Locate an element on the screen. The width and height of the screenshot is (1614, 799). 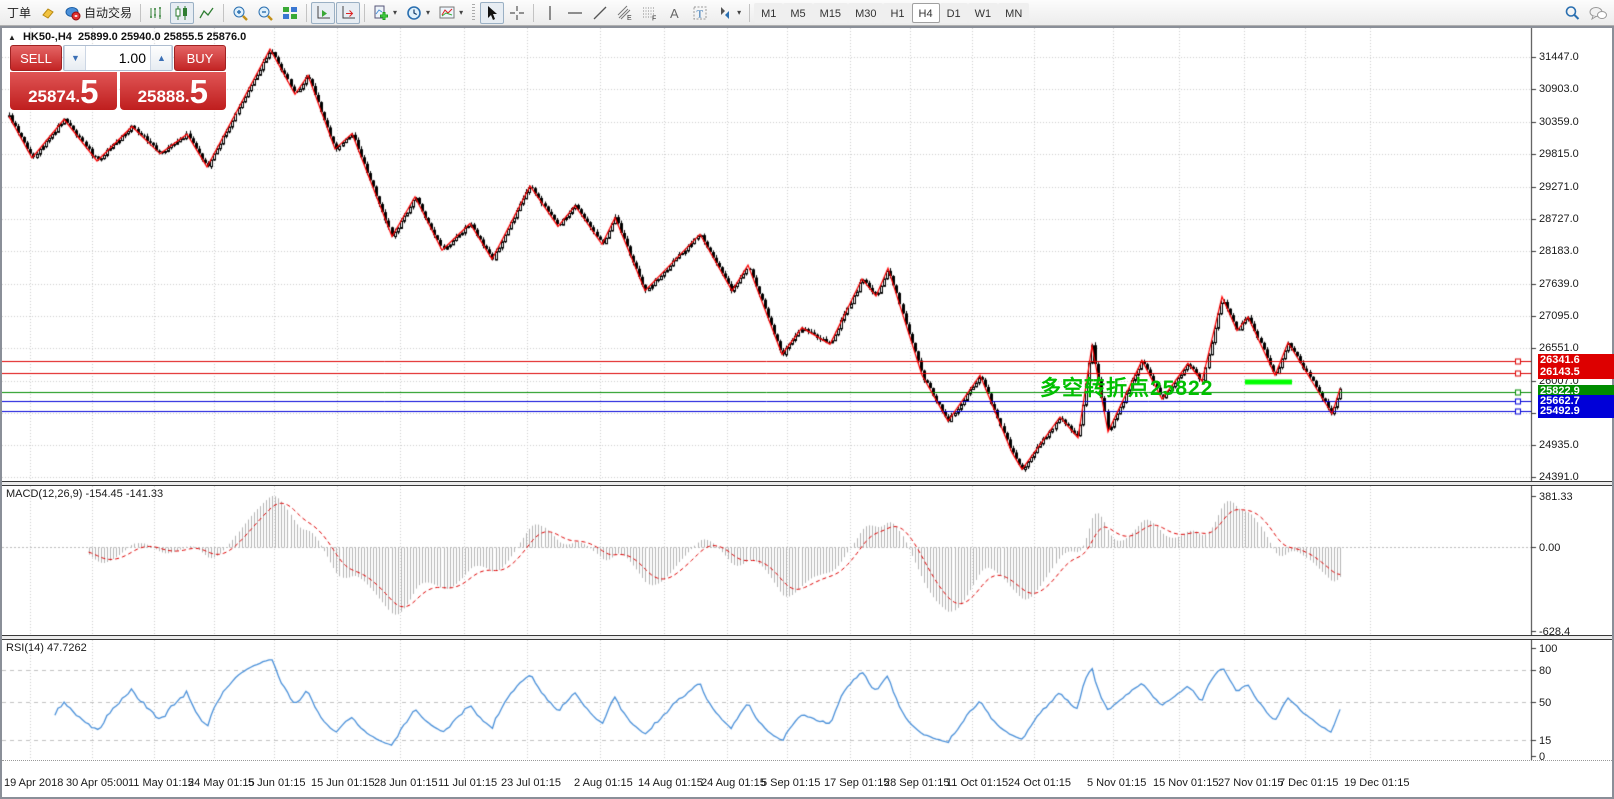
timeframe-h1: H1 is located at coordinates (897, 12).